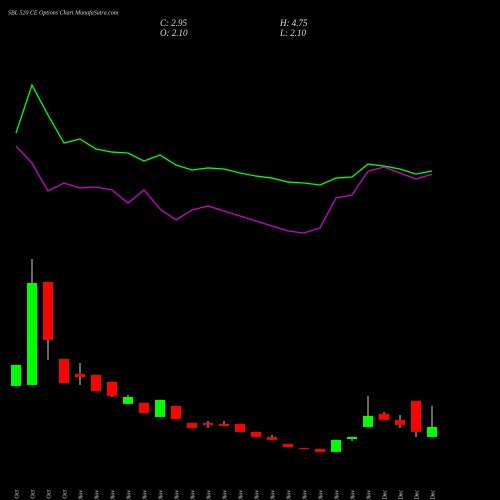 Image resolution: width=500 pixels, height=500 pixels. I want to click on x-tick-label: 17 Nov, so click(225, 495).